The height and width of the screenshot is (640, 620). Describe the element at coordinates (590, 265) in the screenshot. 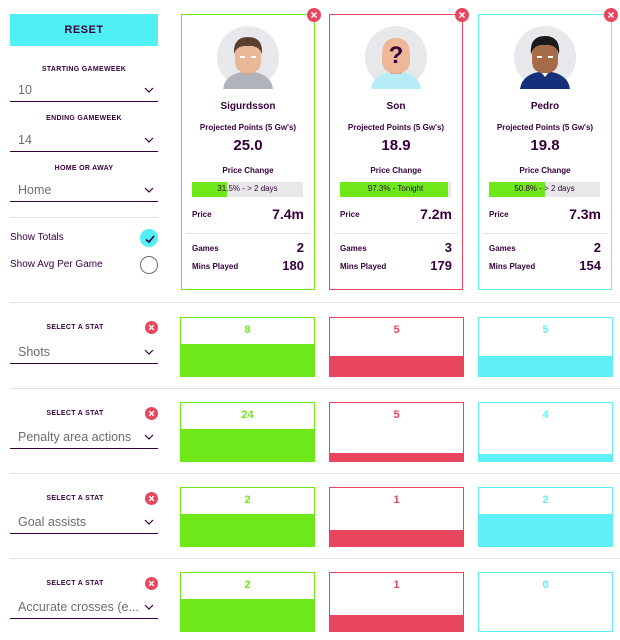

I see `mins-played-value: 154` at that location.